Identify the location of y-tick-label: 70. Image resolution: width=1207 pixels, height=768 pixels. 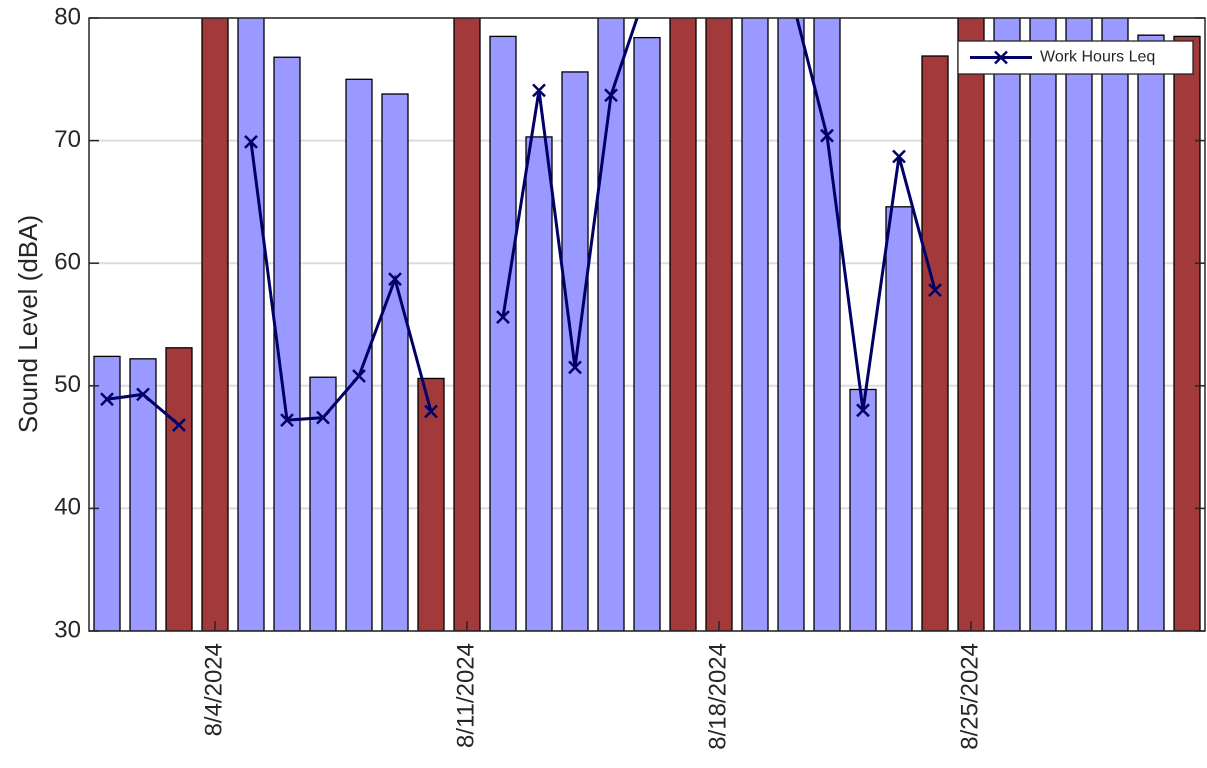
(67, 139).